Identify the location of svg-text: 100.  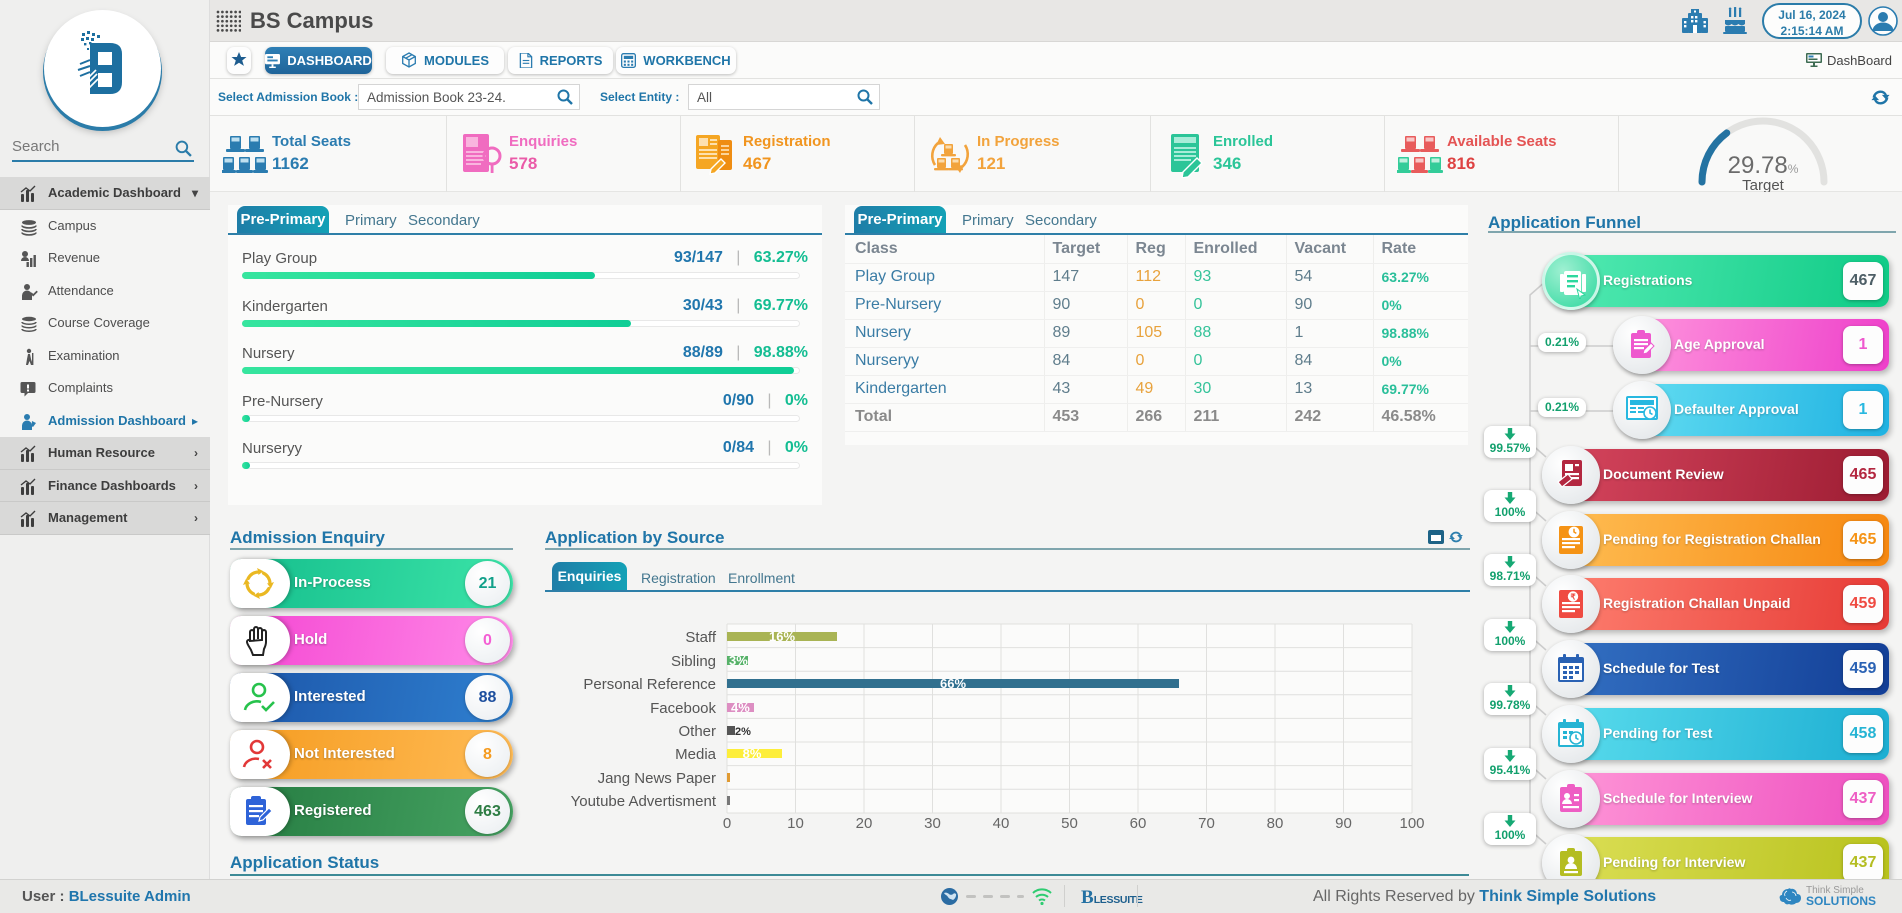
(1411, 823).